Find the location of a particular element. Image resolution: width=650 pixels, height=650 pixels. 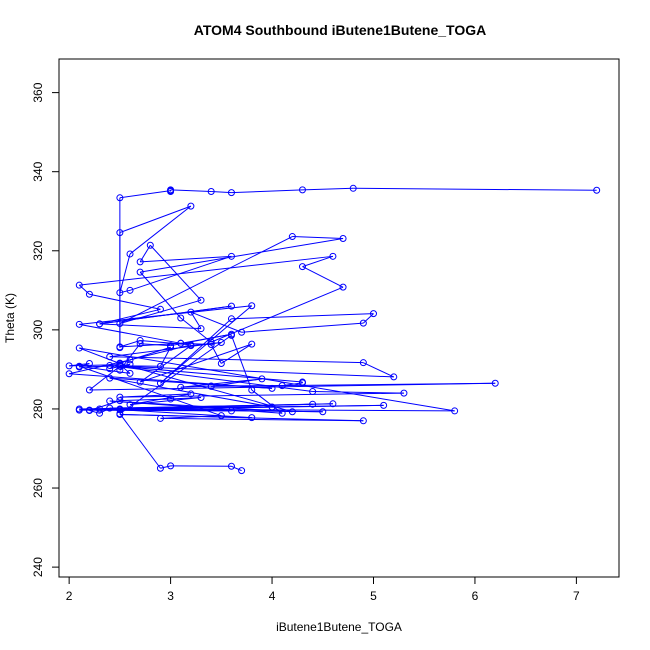

x-axis: 2 3 4 5 6 7 is located at coordinates (323, 590).